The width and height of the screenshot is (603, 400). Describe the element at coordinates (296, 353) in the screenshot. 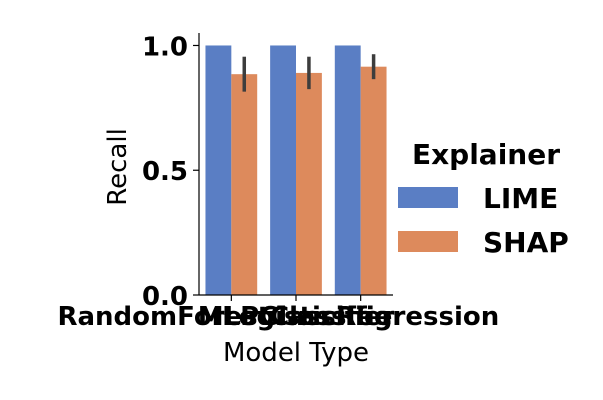

I see `x-axis-title: Model Type` at that location.